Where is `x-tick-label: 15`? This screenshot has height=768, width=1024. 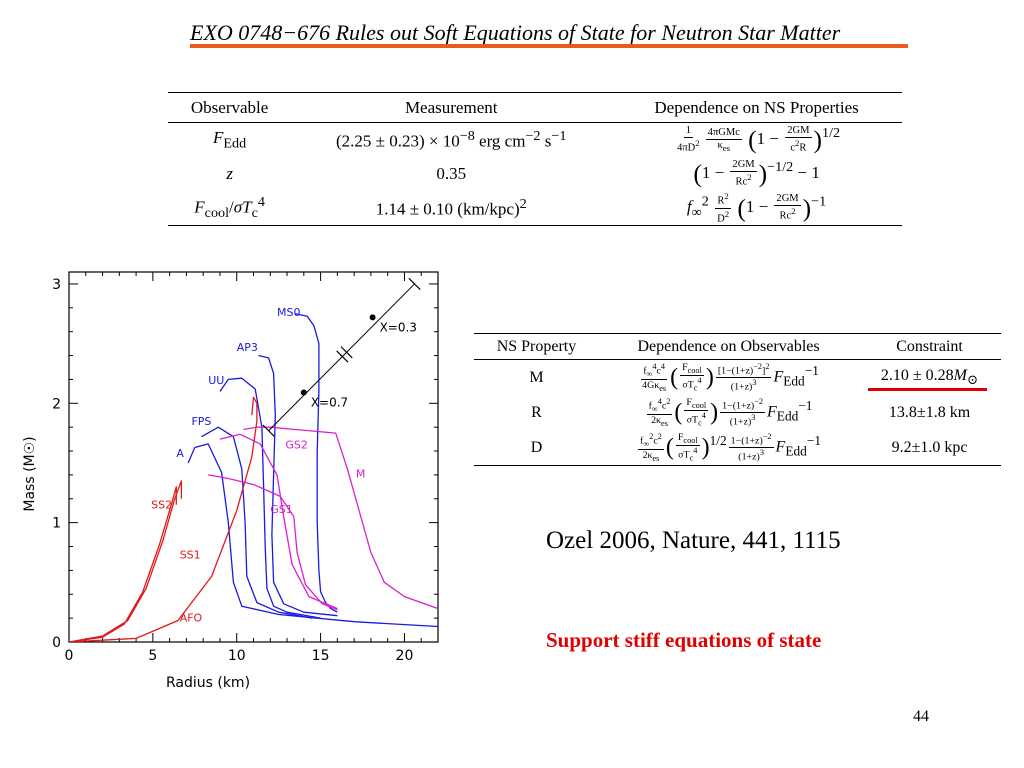
x-tick-label: 15 is located at coordinates (321, 656).